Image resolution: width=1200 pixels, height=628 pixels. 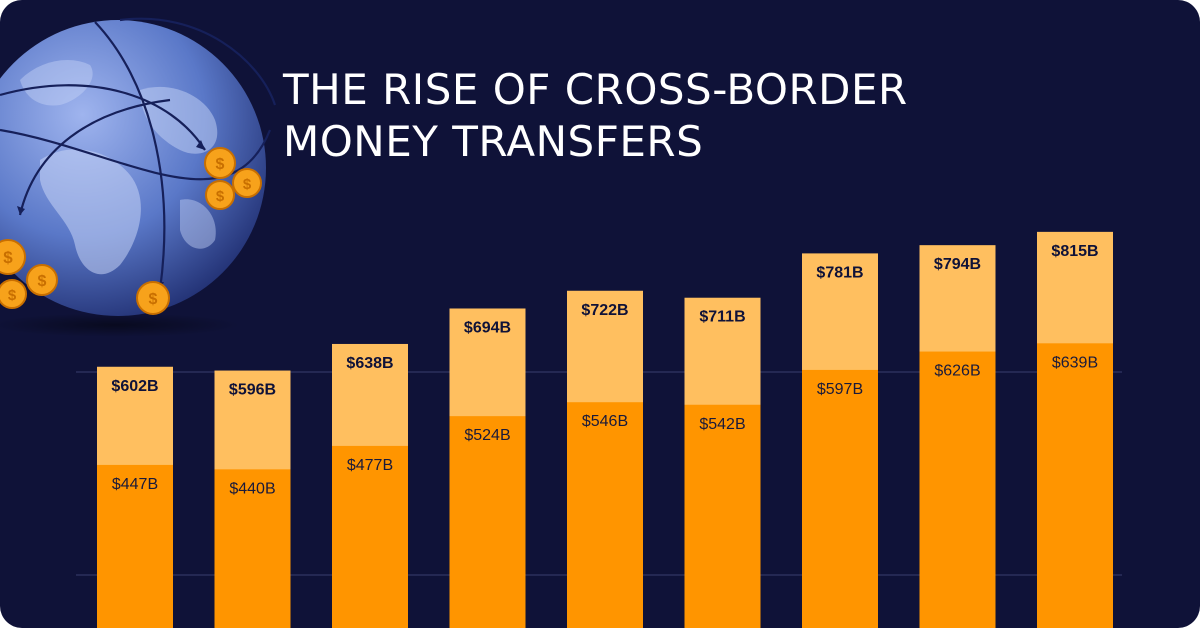 I want to click on bar-group: $602B $447B, so click(x=135, y=497).